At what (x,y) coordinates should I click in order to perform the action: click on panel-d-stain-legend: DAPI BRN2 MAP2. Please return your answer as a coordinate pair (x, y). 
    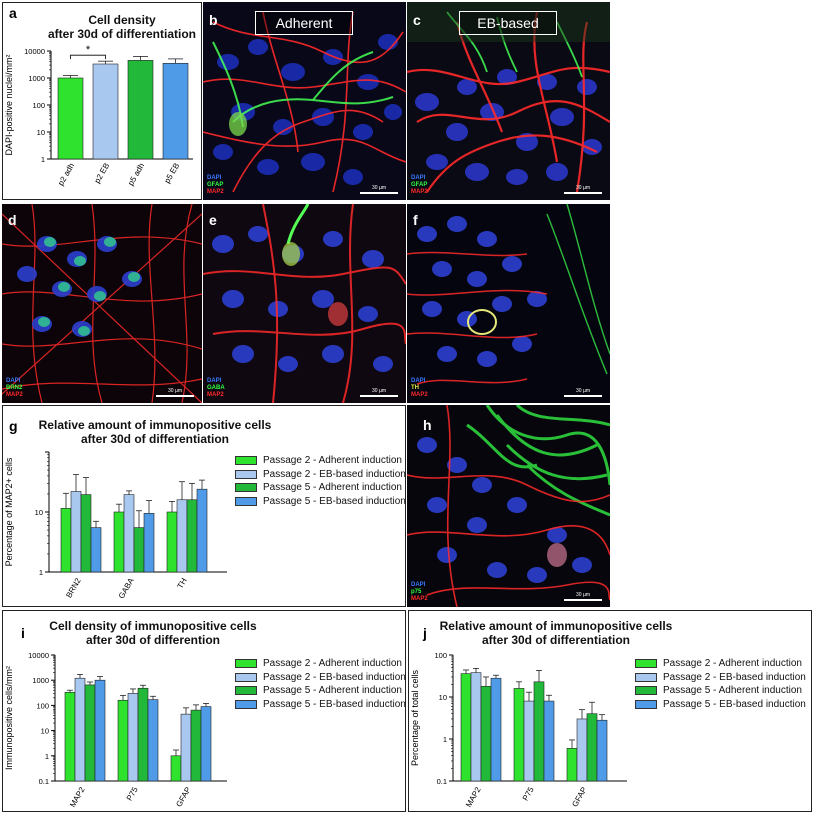
    Looking at the image, I should click on (14, 388).